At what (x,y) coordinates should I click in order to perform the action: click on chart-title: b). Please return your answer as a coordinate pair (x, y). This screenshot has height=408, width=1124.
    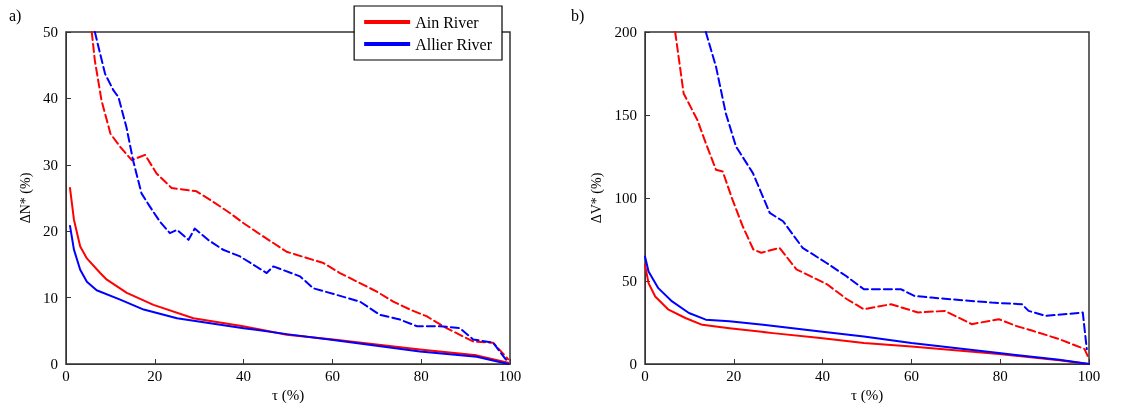
    Looking at the image, I should click on (578, 15).